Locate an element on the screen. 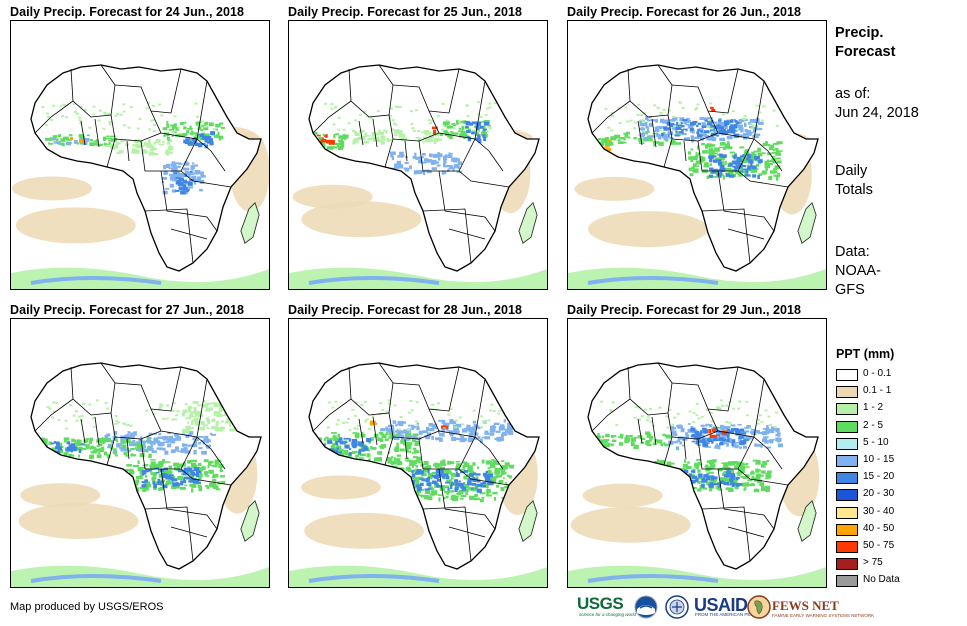  noaa-logo-icon is located at coordinates (646, 607).